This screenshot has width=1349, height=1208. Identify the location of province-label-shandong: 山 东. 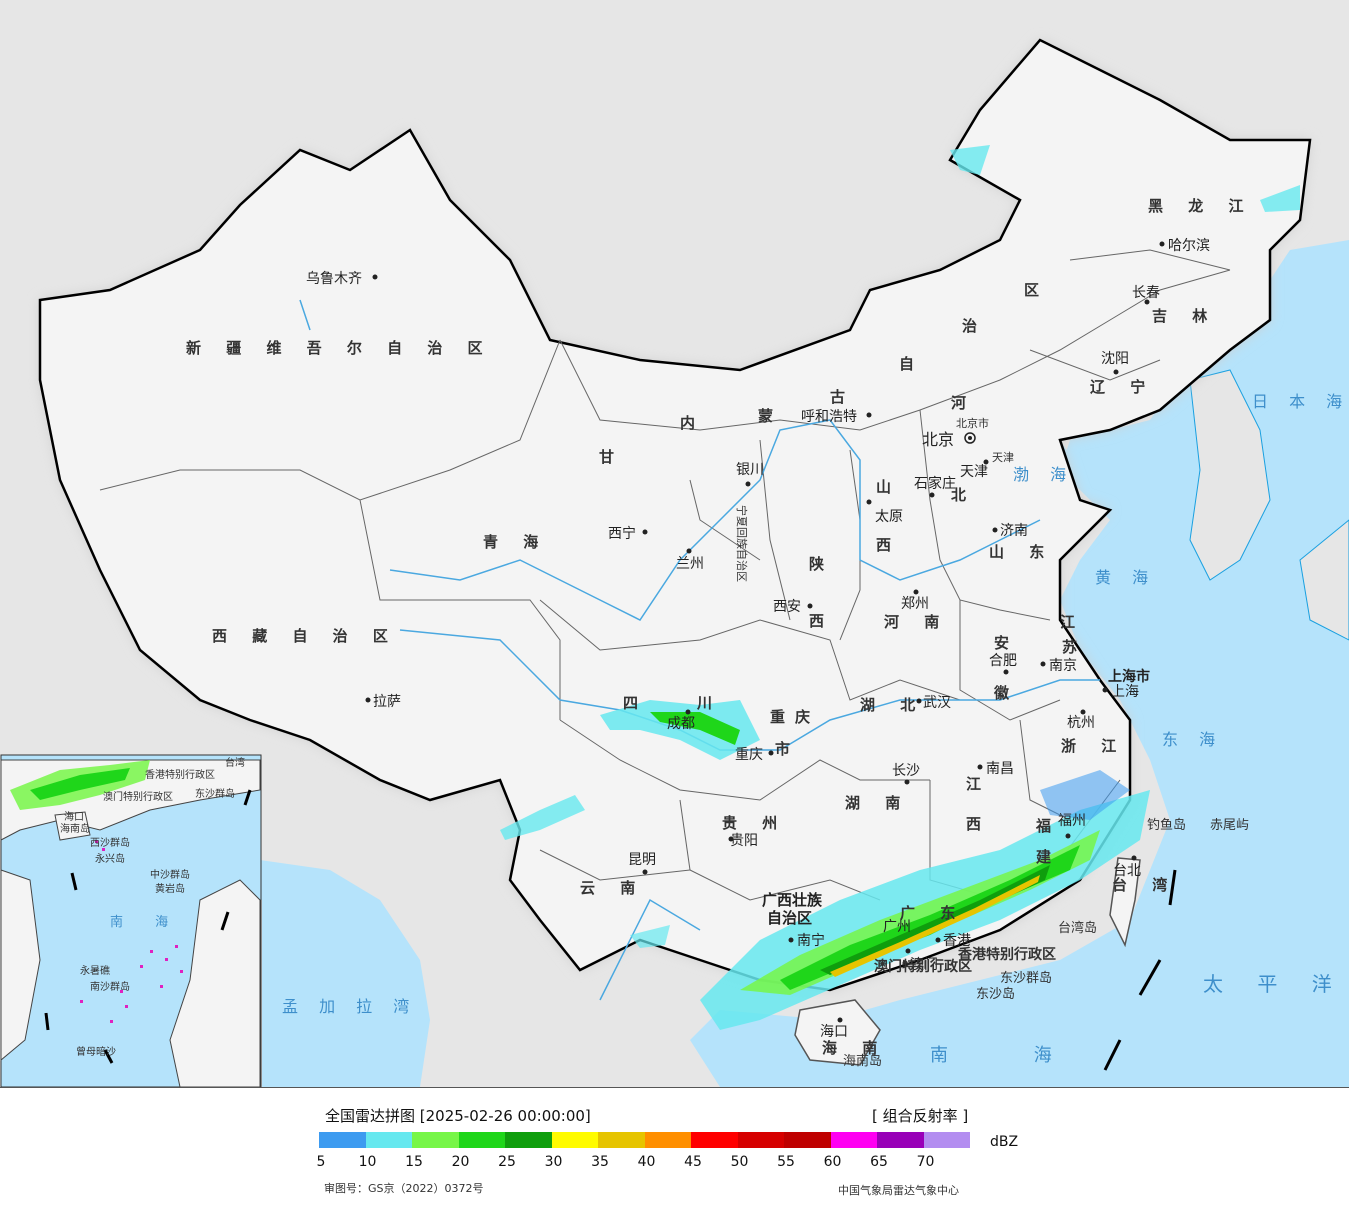
(1021, 552).